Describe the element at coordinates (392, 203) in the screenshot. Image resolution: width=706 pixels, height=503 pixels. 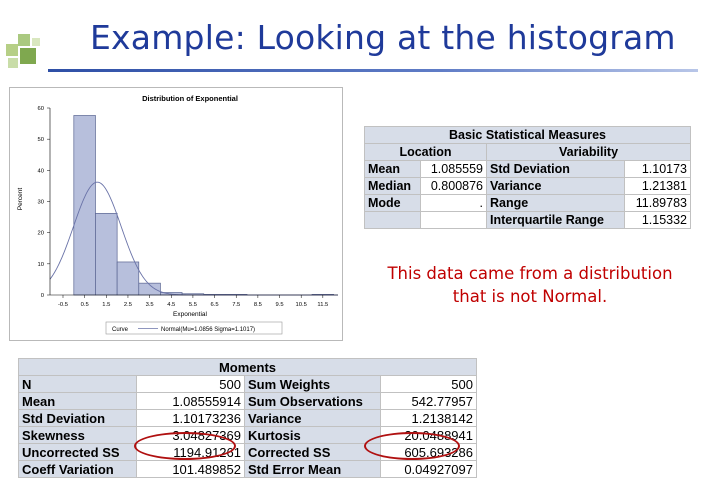
I see `stat-label: Mode` at that location.